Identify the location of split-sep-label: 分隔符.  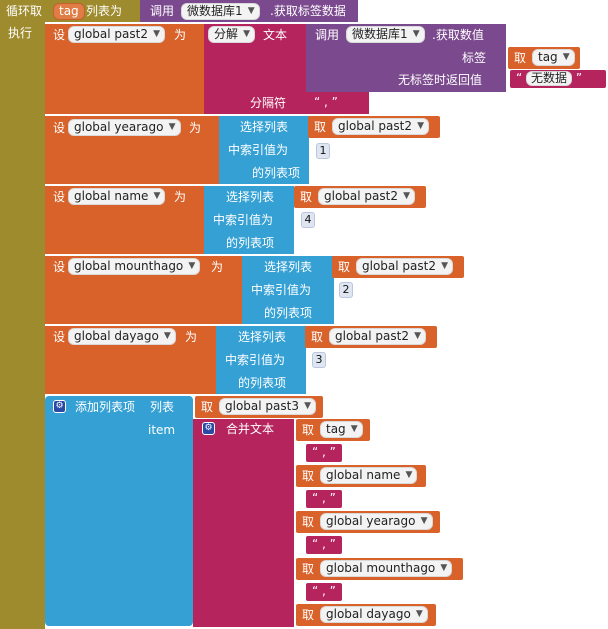
(268, 103).